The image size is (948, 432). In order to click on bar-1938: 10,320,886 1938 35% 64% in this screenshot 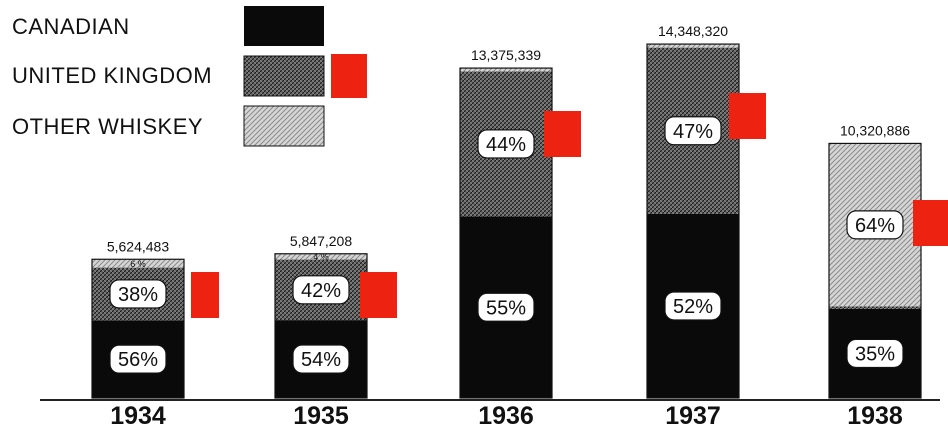, I will do `click(875, 276)`.